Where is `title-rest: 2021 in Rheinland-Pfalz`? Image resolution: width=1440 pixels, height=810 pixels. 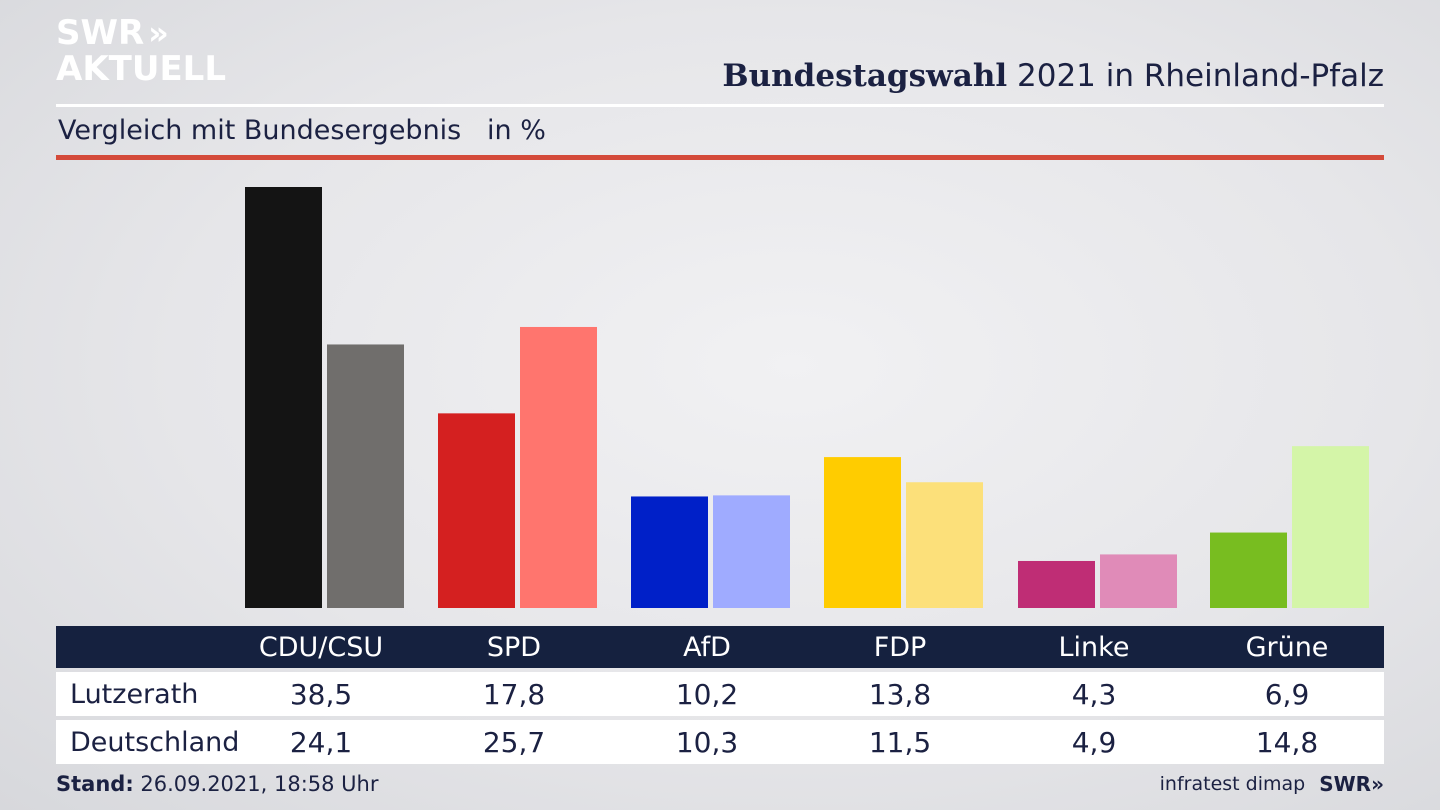 title-rest: 2021 in Rheinland-Pfalz is located at coordinates (1195, 76).